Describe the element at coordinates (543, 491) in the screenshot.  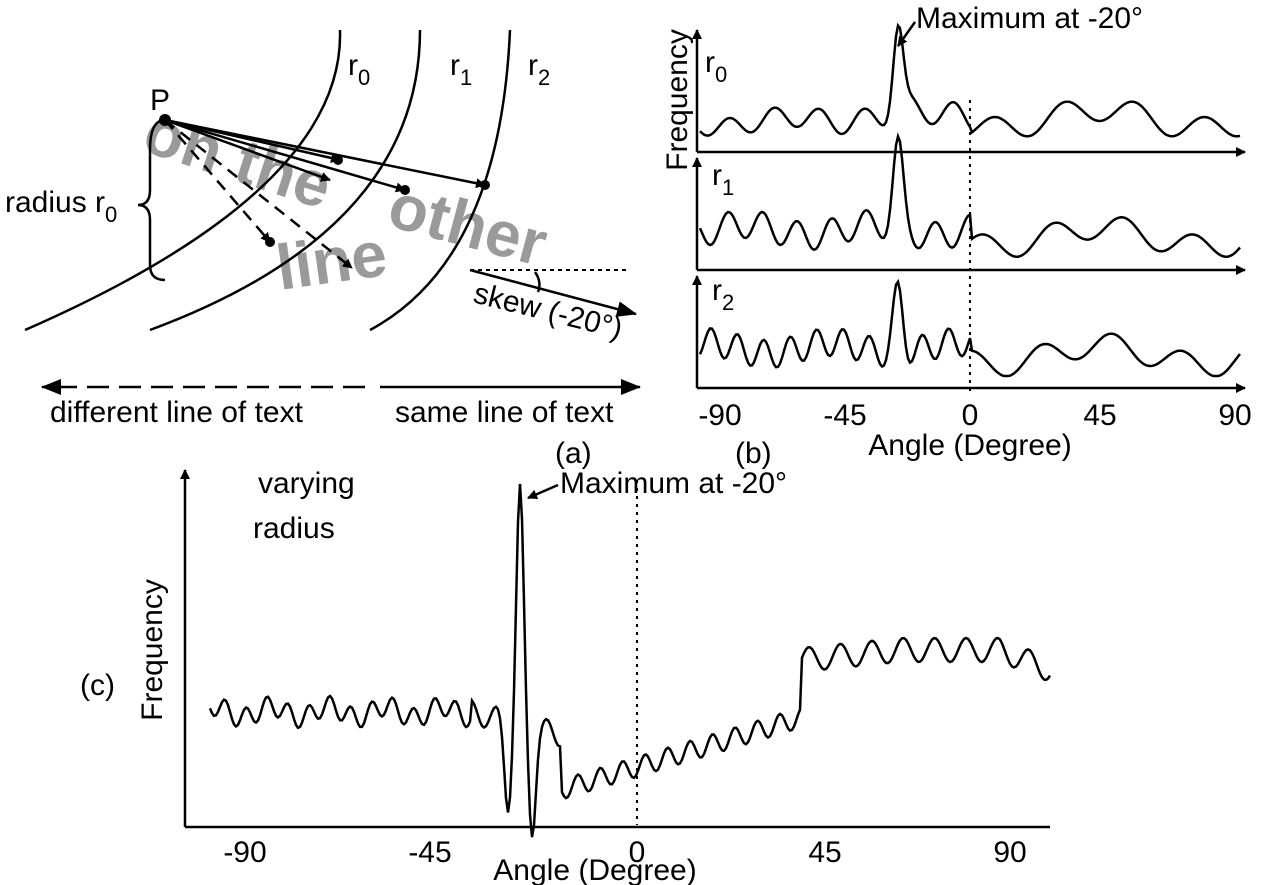
I see `annotation-arrow` at that location.